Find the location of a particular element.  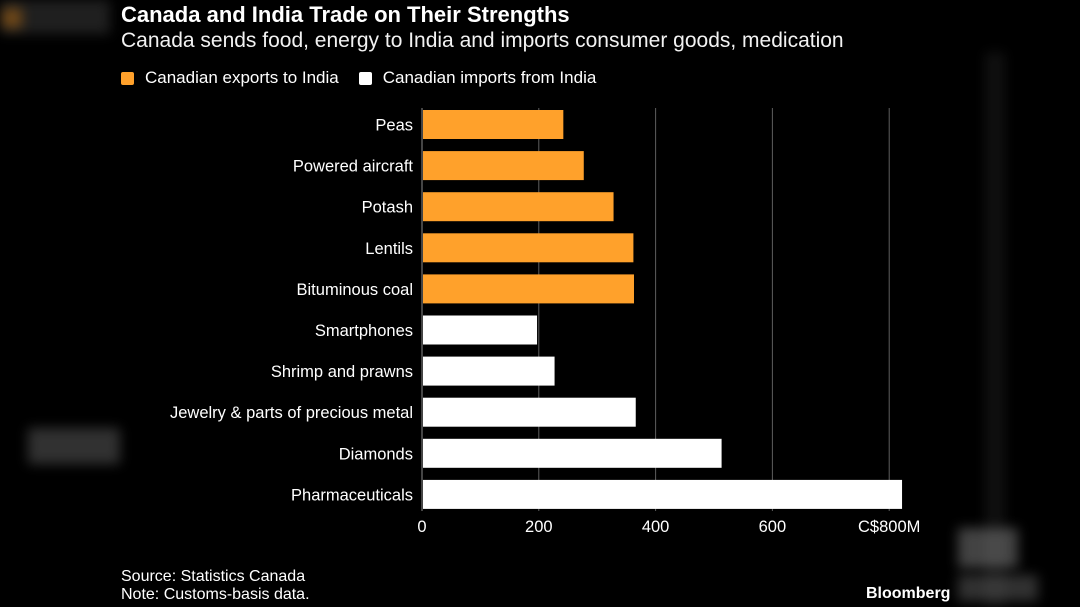

legend-swatch-imports is located at coordinates (365, 78).